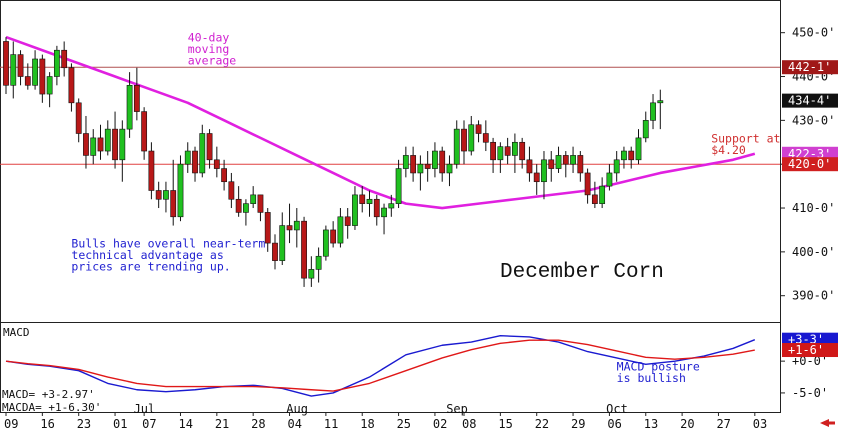 This screenshot has width=841, height=431. I want to click on price-tag: +1-6', so click(810, 350).